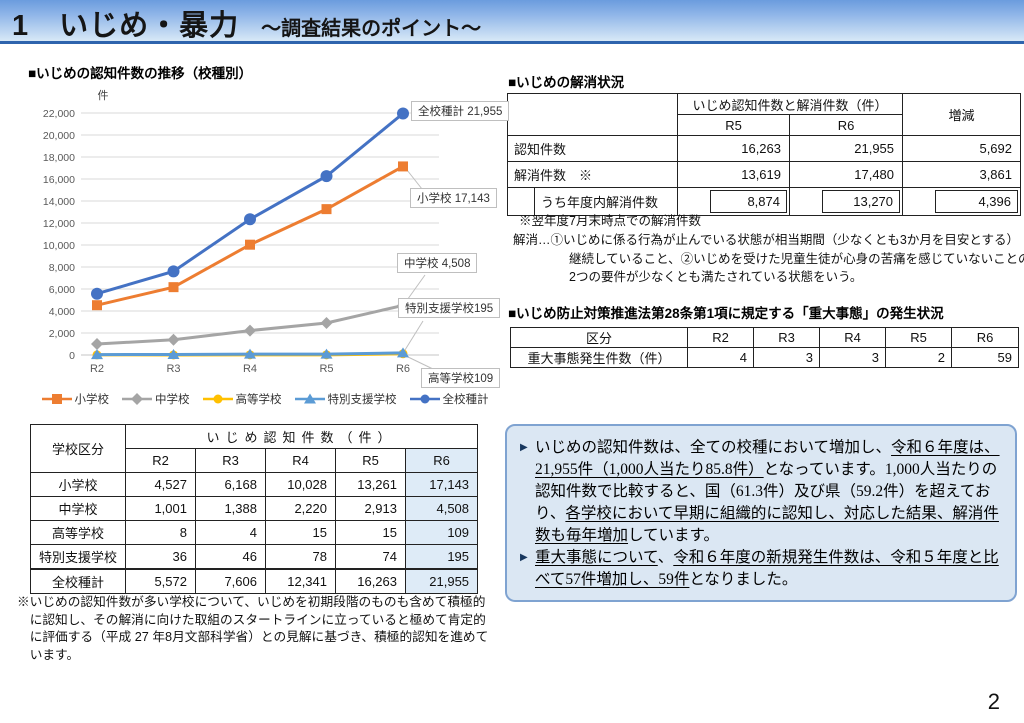 The image size is (1024, 723). I want to click on text-segment: 令和６年度の新規発生件数は、令和５年度と比べて57件増加し、59件, so click(767, 568).